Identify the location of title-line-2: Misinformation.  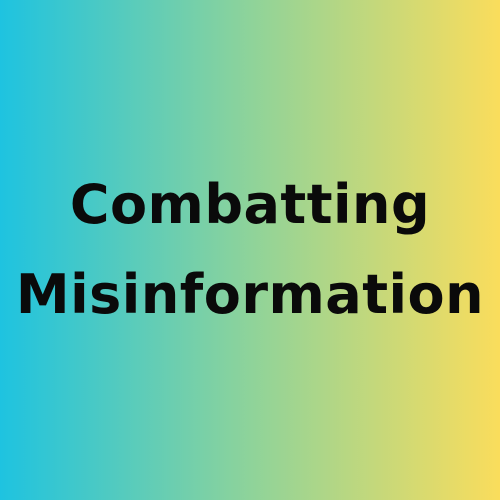
(250, 294).